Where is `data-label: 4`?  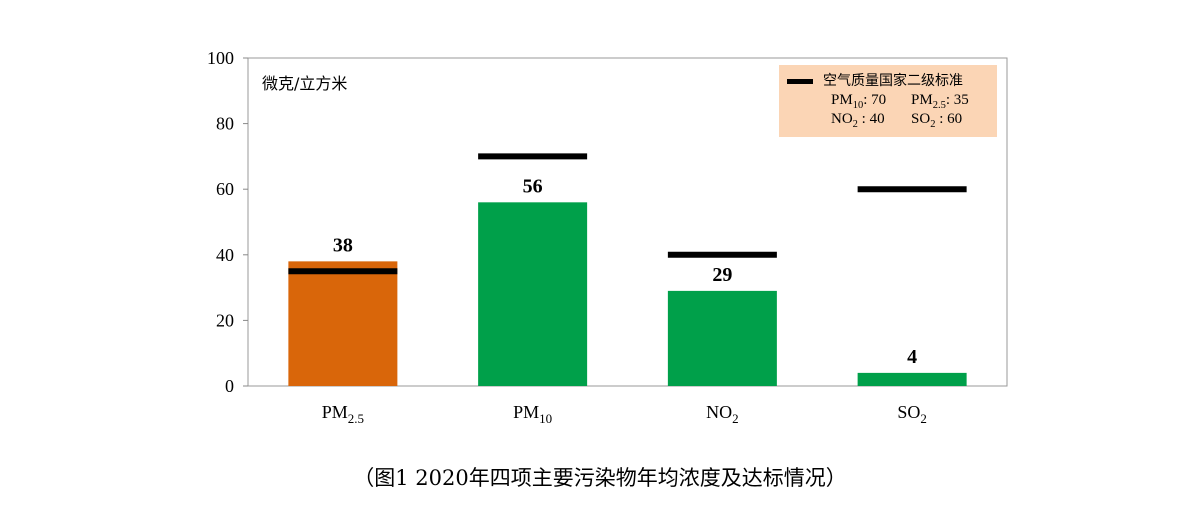
data-label: 4 is located at coordinates (912, 357).